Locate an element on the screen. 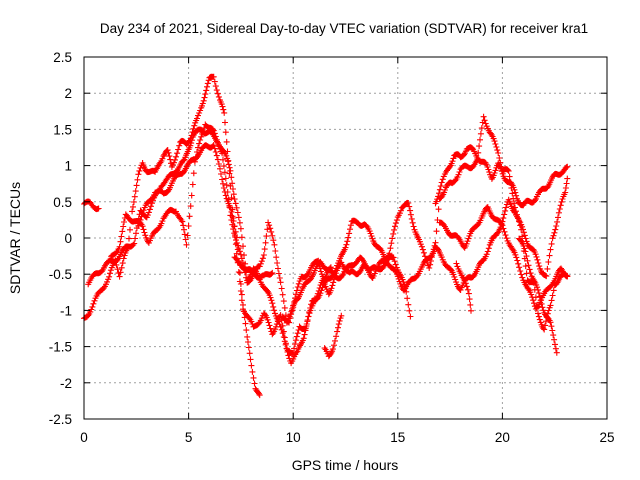 Image resolution: width=640 pixels, height=480 pixels. y-tick-label: -2.5 is located at coordinates (60, 419).